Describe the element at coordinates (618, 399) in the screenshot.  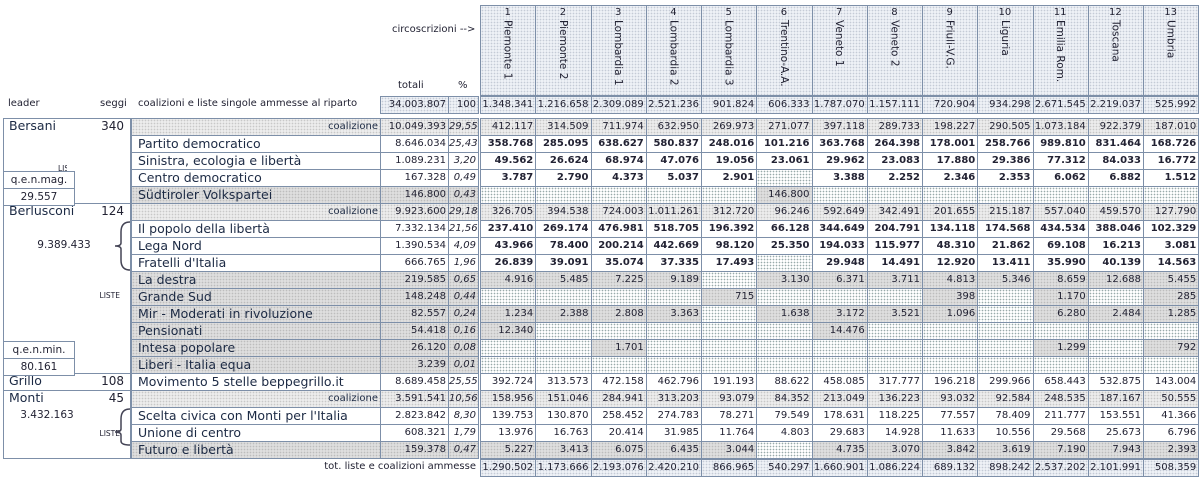
I see `district-value: 284.941` at that location.